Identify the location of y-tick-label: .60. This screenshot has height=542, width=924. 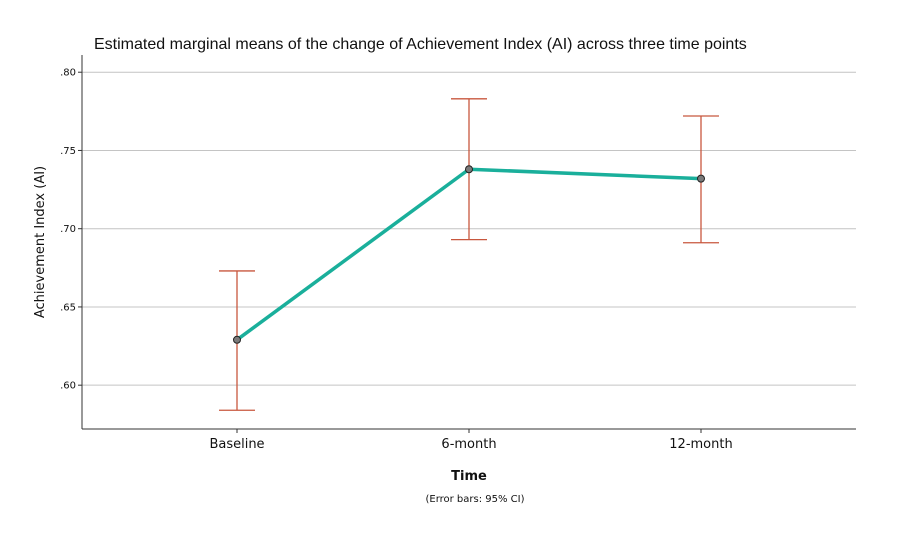
(68, 386).